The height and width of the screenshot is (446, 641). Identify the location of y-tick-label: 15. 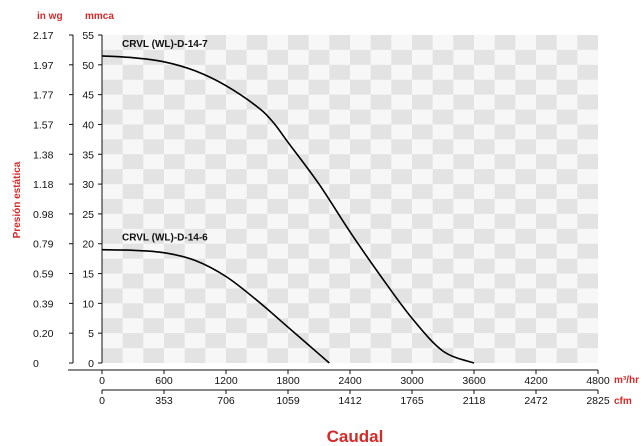
(88, 275).